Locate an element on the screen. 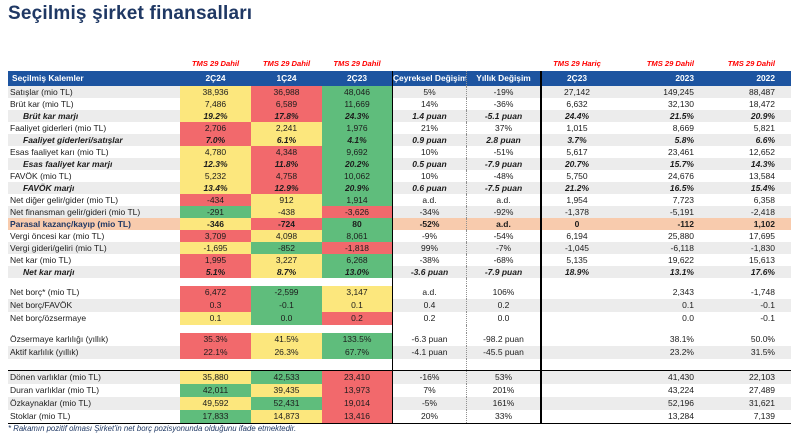  value-2c23: 80 is located at coordinates (357, 224).